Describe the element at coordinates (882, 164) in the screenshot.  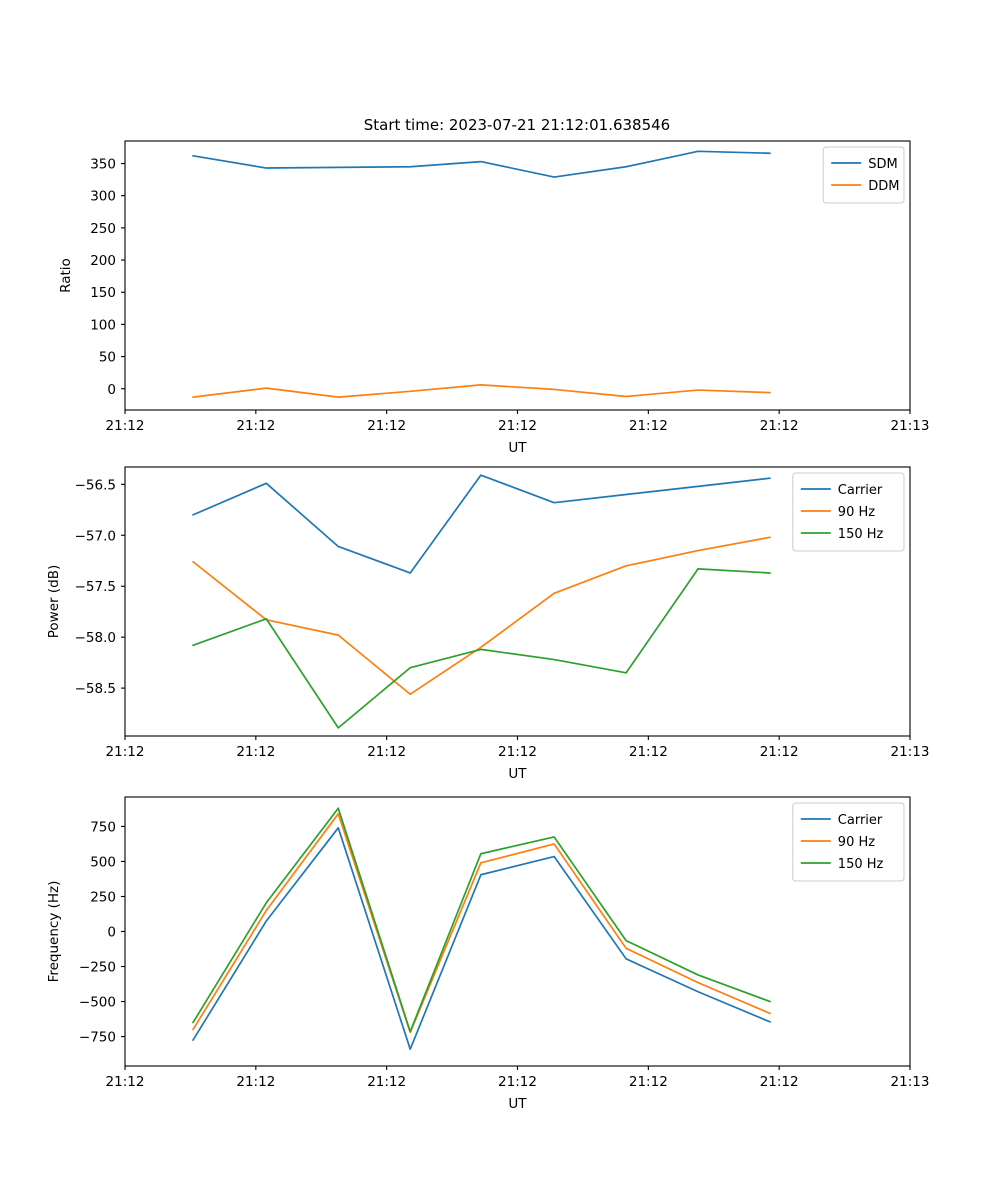
I see `legend-label-sdm: SDM` at that location.